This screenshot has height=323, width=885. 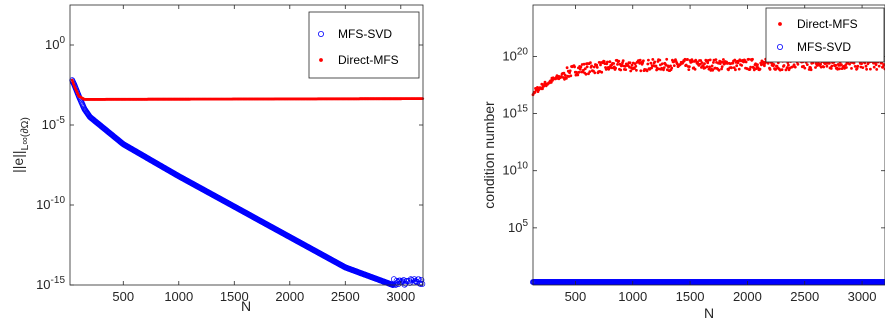 What do you see at coordinates (515, 112) in the screenshot?
I see `right-ytick-label: 1015` at bounding box center [515, 112].